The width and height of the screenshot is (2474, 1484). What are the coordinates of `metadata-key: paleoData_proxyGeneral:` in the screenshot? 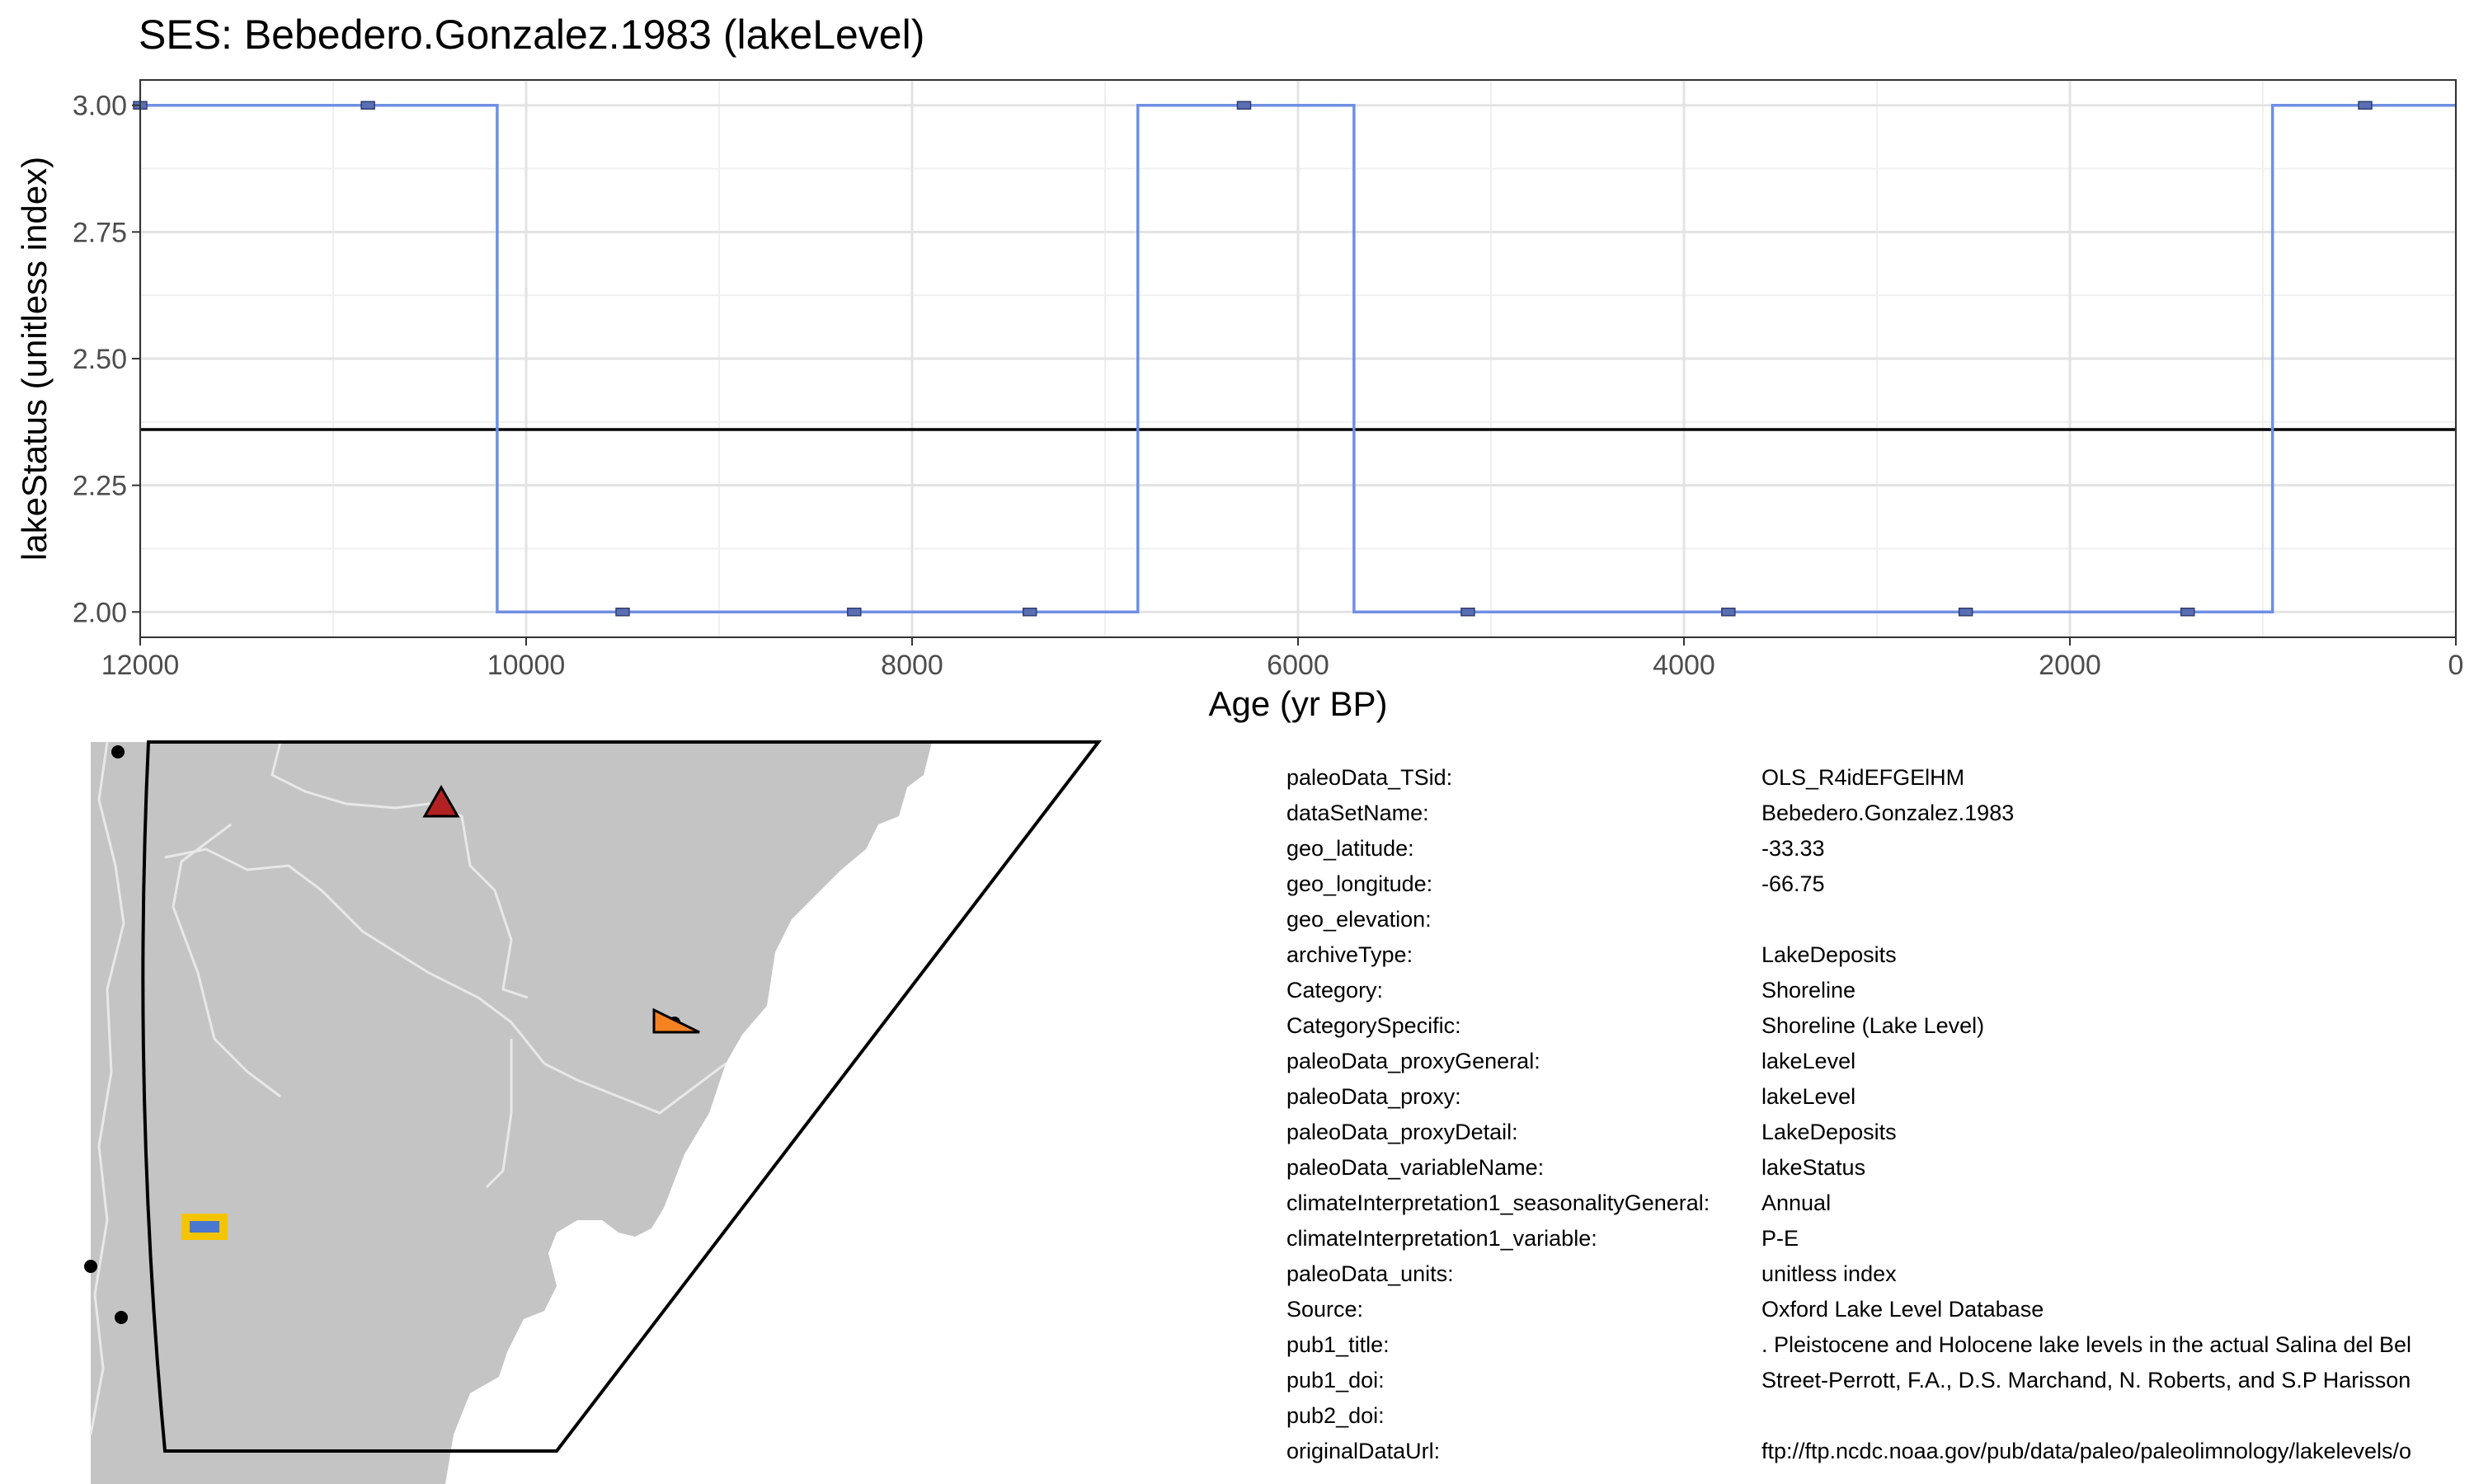 It's located at (1413, 1061).